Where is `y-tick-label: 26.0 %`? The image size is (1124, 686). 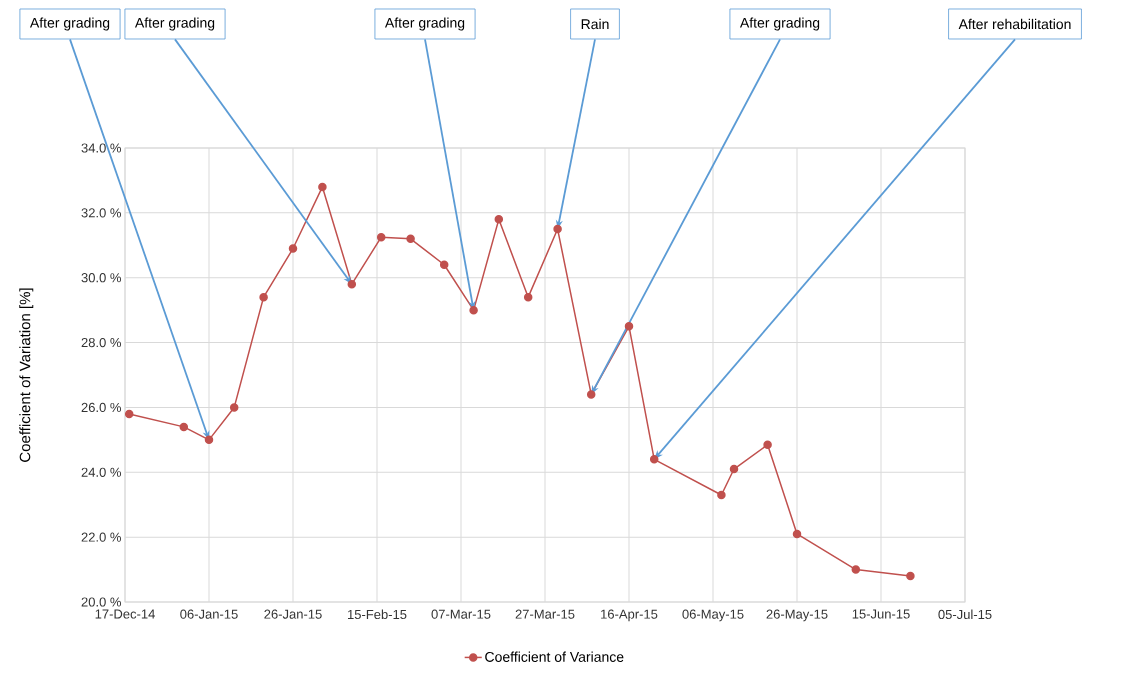
y-tick-label: 26.0 % is located at coordinates (101, 407).